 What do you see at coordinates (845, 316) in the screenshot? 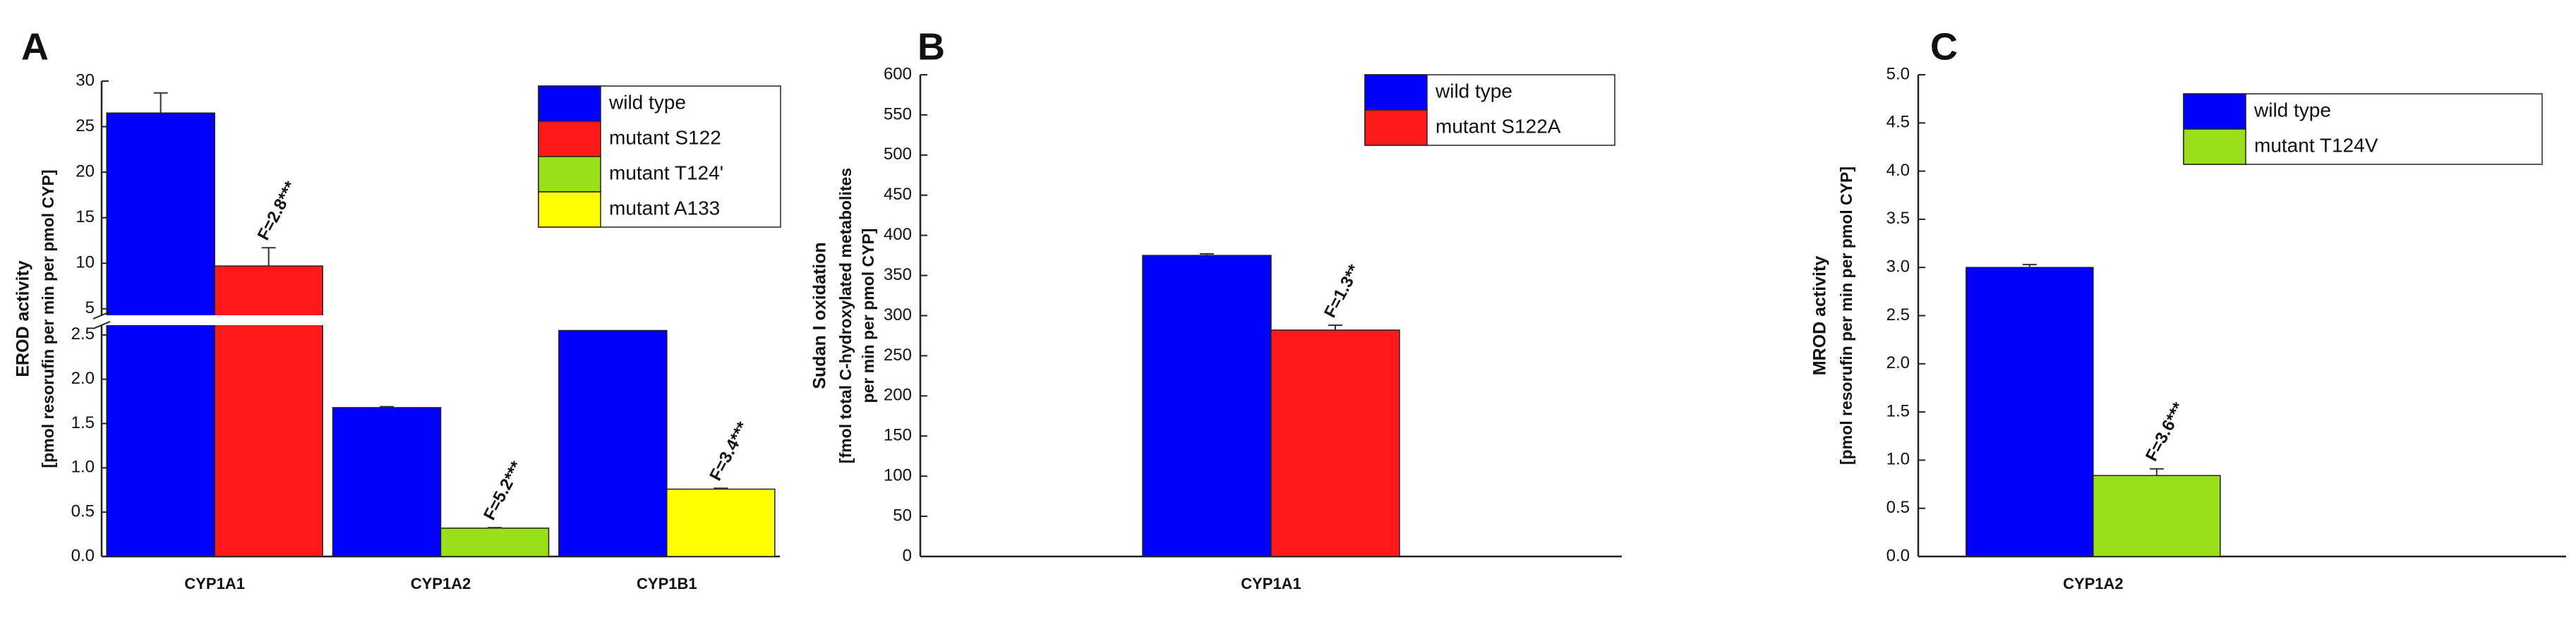
I see `y-axis-label: [fmol total C-hydroxylated metabolites` at bounding box center [845, 316].